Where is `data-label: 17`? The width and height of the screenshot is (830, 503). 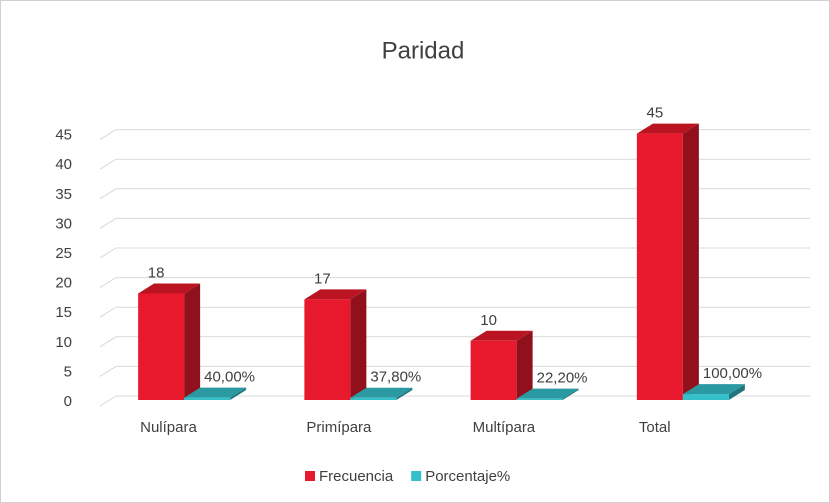 data-label: 17 is located at coordinates (322, 278).